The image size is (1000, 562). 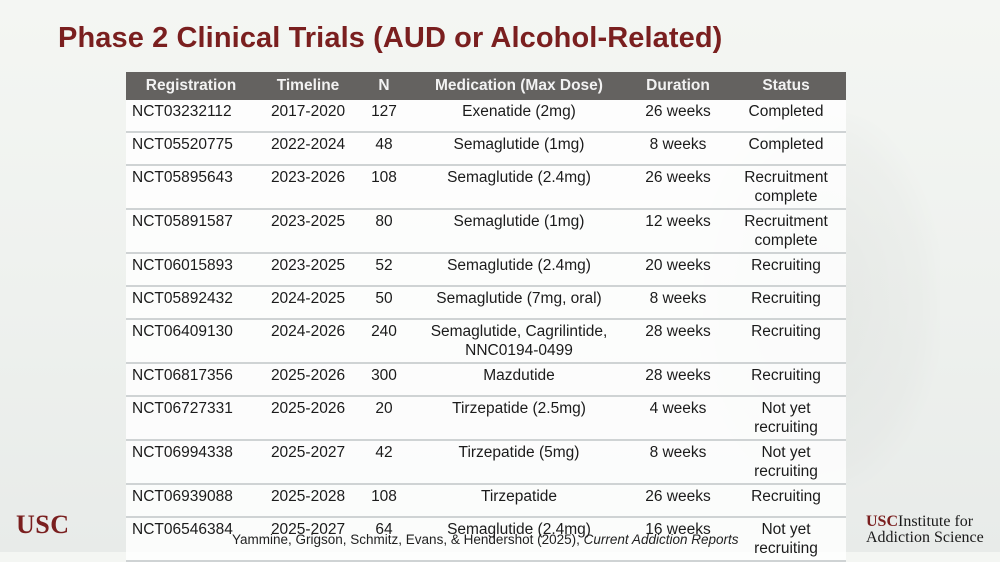 What do you see at coordinates (678, 270) in the screenshot?
I see `cell-duration: 20 weeks` at bounding box center [678, 270].